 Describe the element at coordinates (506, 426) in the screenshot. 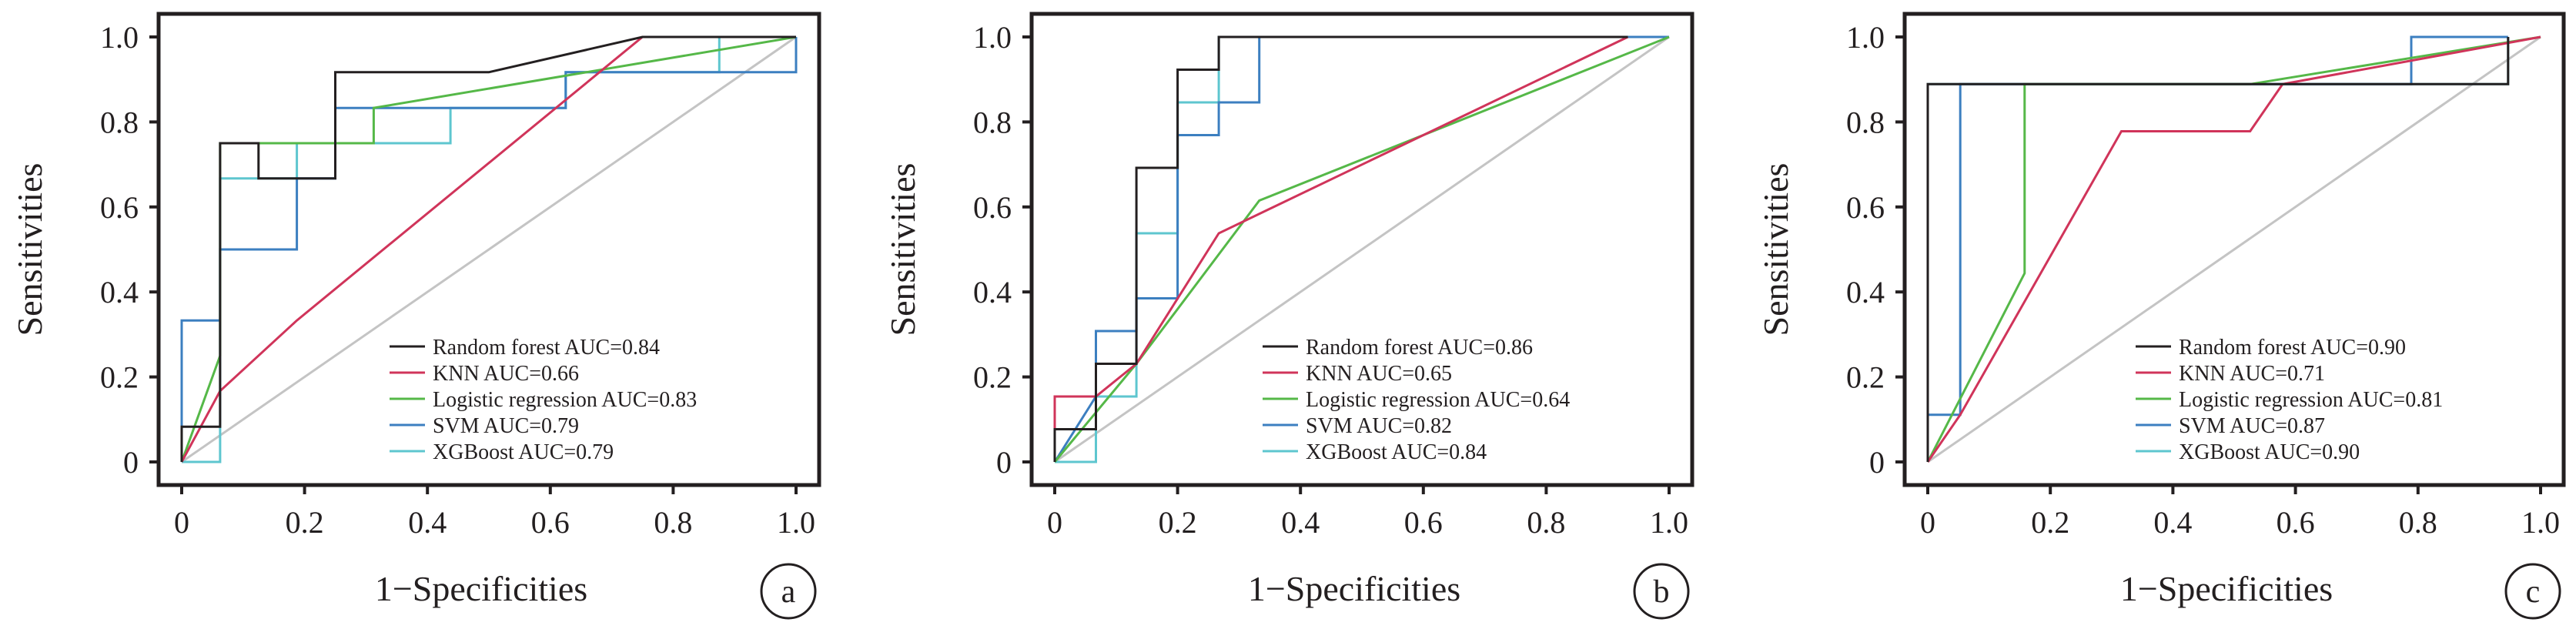

I see `legend-label: SVM AUC=0.79` at that location.